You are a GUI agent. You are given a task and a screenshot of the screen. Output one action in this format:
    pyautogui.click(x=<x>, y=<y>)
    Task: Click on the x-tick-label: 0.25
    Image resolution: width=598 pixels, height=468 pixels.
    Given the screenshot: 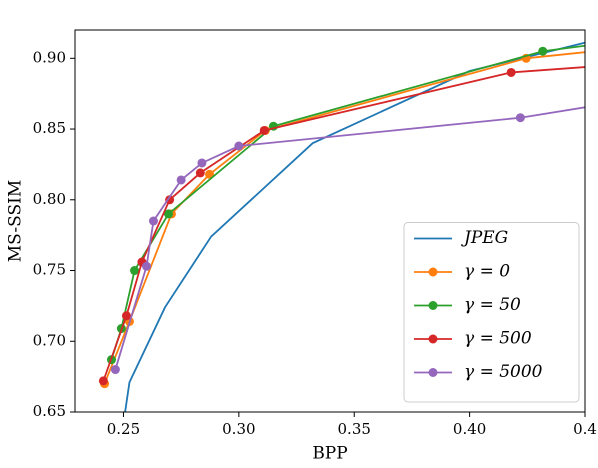 What is the action you would take?
    pyautogui.click(x=123, y=429)
    